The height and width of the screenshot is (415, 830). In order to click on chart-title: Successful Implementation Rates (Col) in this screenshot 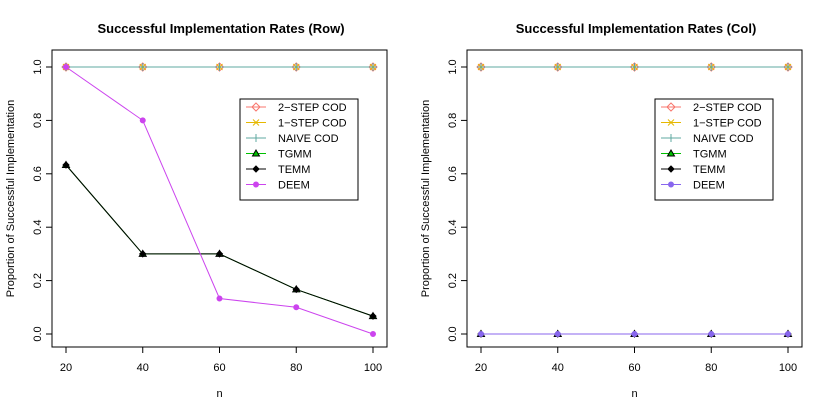, I will do `click(636, 28)`.